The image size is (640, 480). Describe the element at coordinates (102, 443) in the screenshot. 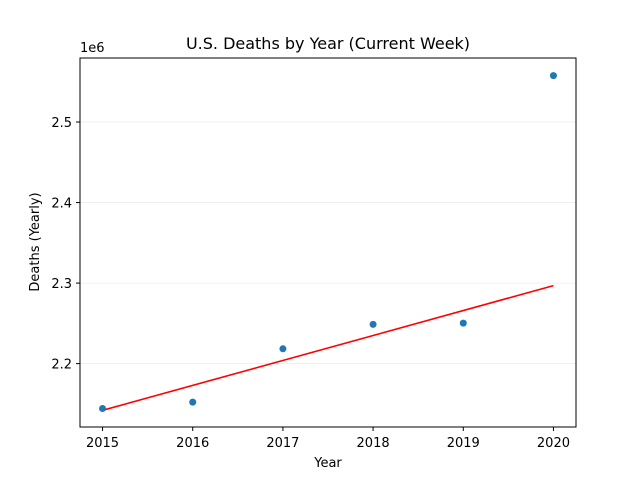

I see `x-tick-label: 2015` at that location.